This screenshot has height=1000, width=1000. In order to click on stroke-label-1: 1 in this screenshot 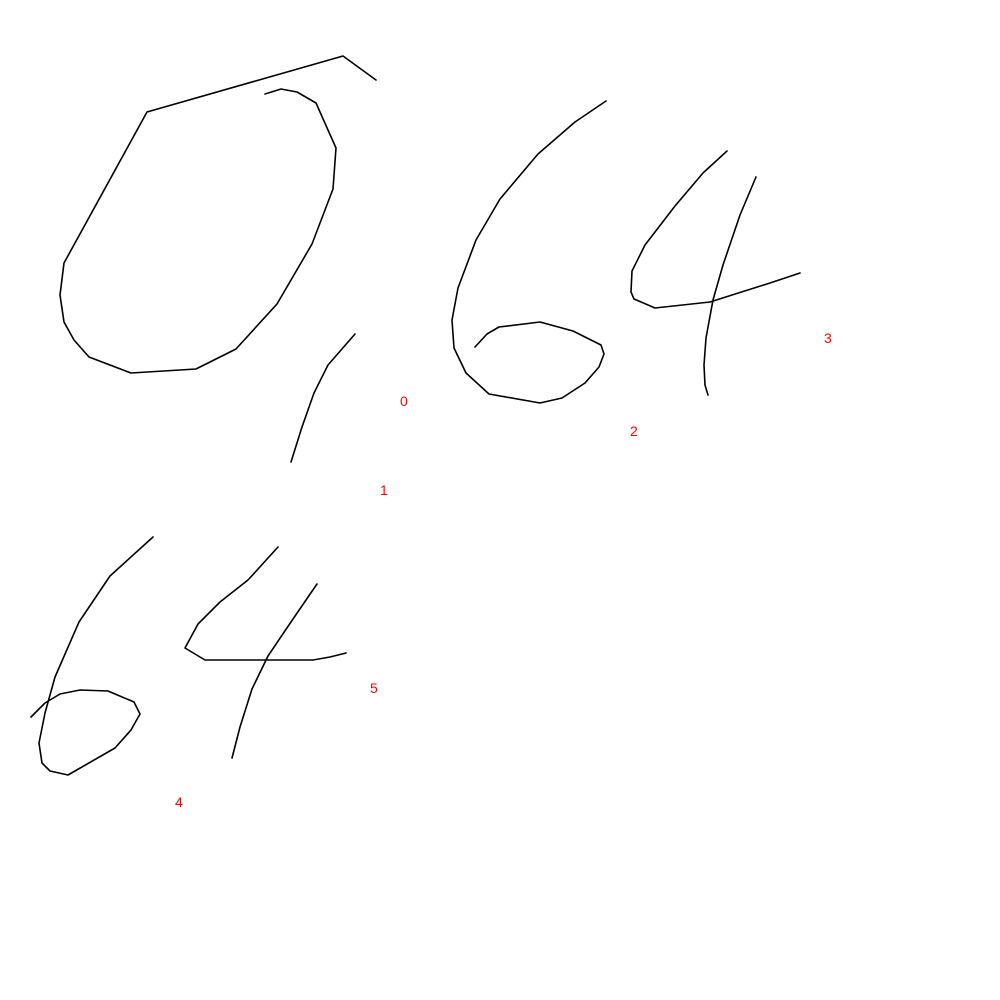, I will do `click(384, 490)`.